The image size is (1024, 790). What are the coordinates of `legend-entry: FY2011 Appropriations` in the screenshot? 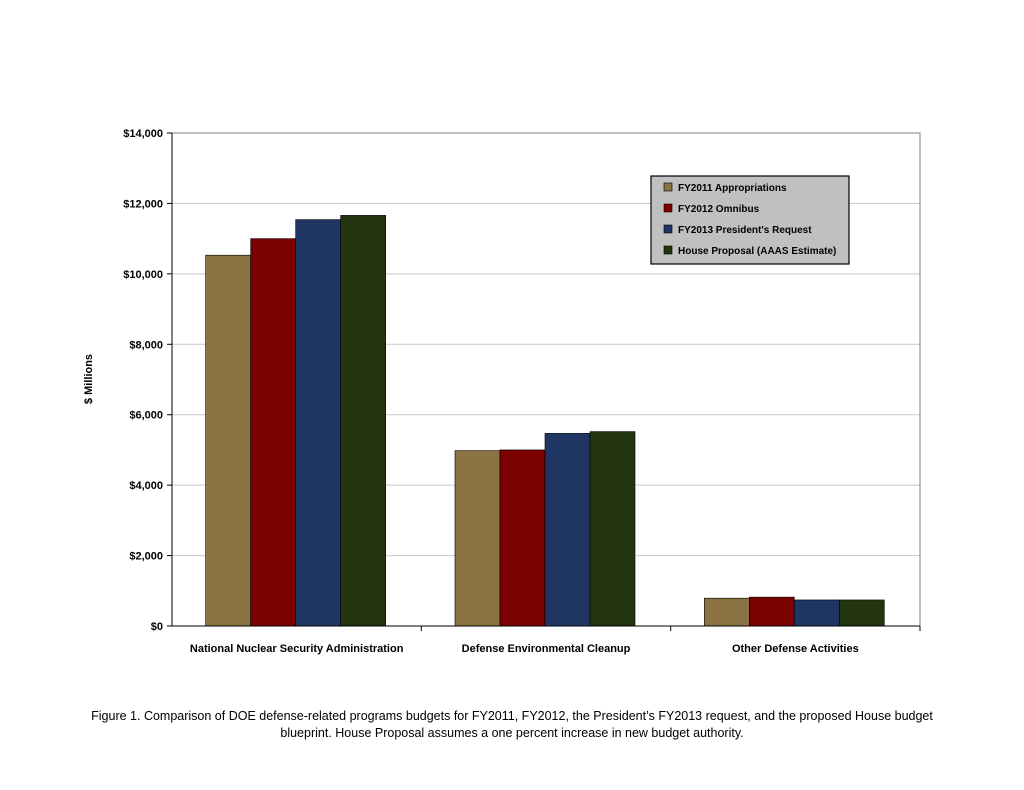 It's located at (732, 188).